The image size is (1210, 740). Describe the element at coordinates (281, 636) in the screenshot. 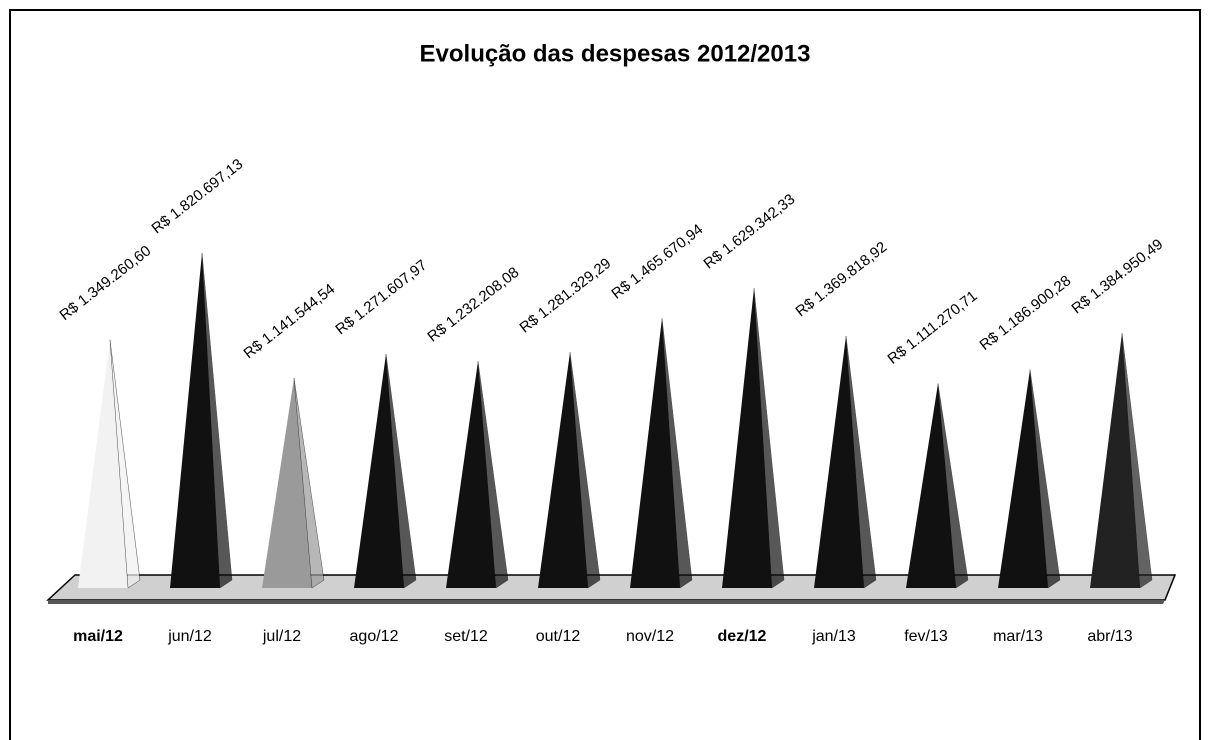

I see `x-tick-label: jul/12` at that location.